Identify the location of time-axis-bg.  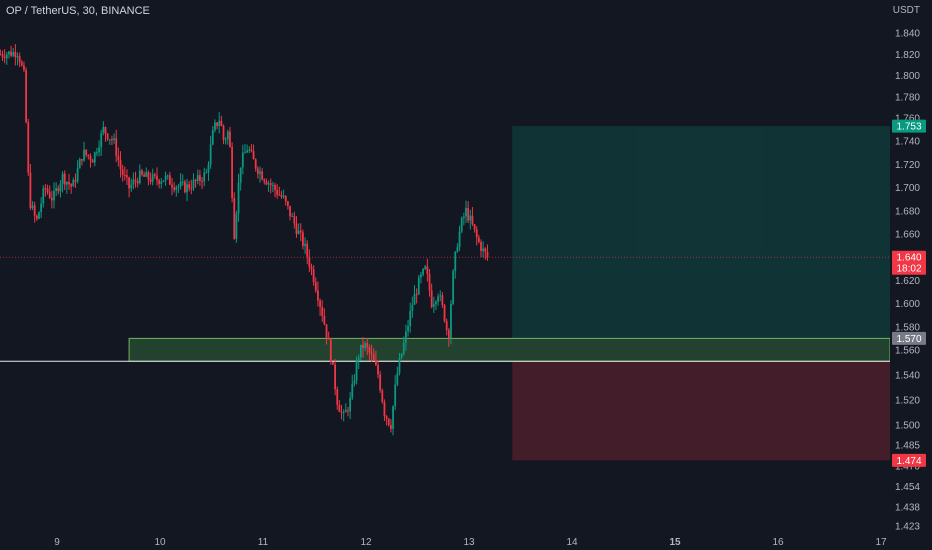
(466, 541).